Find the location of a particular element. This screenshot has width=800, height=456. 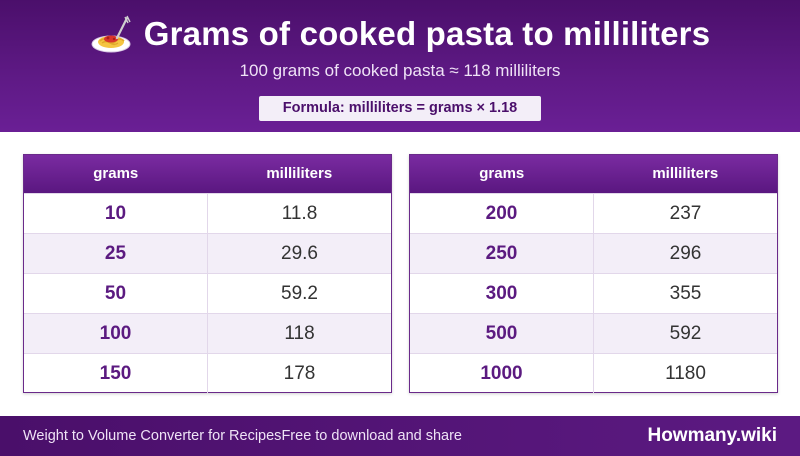

table-row: 50 59.2 is located at coordinates (207, 293).